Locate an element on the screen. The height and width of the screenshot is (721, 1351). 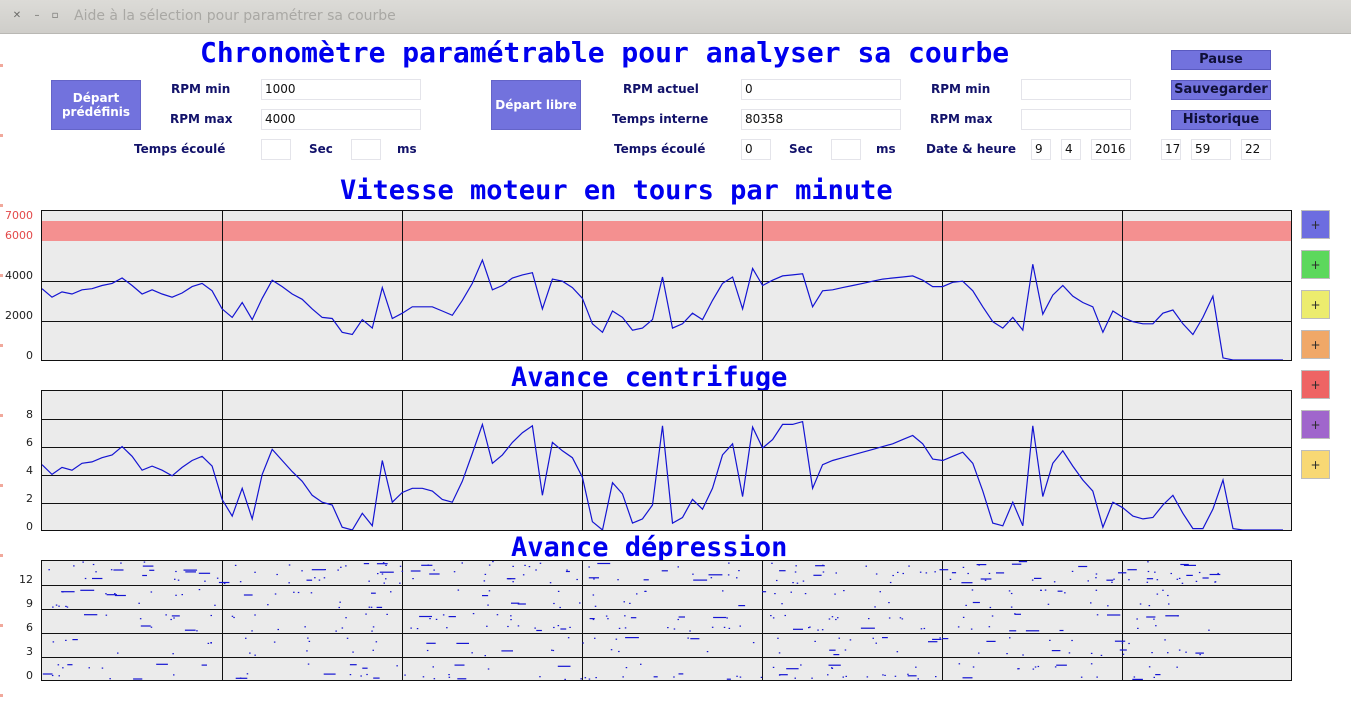
rpm-min-field: 1000 is located at coordinates (341, 89).